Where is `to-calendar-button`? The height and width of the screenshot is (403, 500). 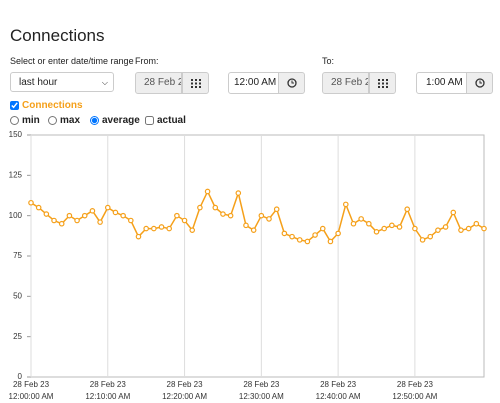
to-calendar-button is located at coordinates (382, 83).